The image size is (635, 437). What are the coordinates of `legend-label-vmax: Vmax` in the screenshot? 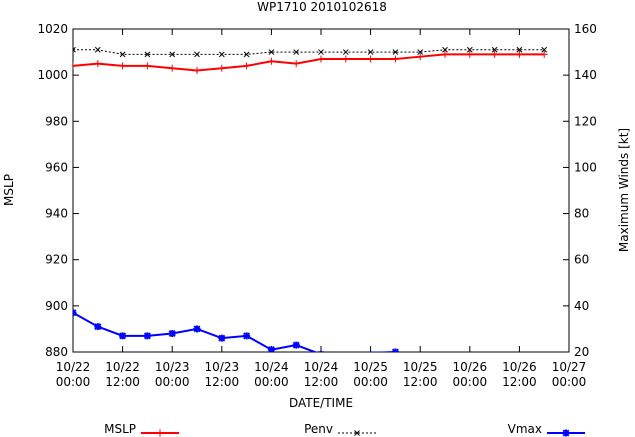 It's located at (525, 429).